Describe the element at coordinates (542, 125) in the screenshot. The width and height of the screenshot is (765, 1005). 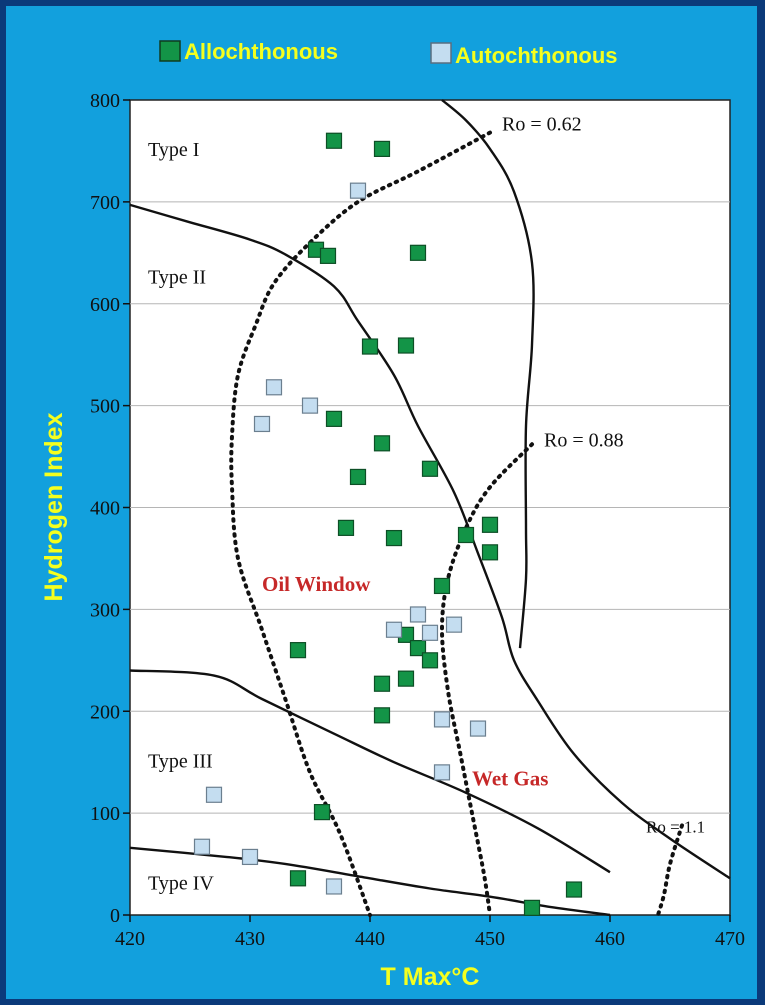
I see `ro-label: Ro = 0.62` at that location.